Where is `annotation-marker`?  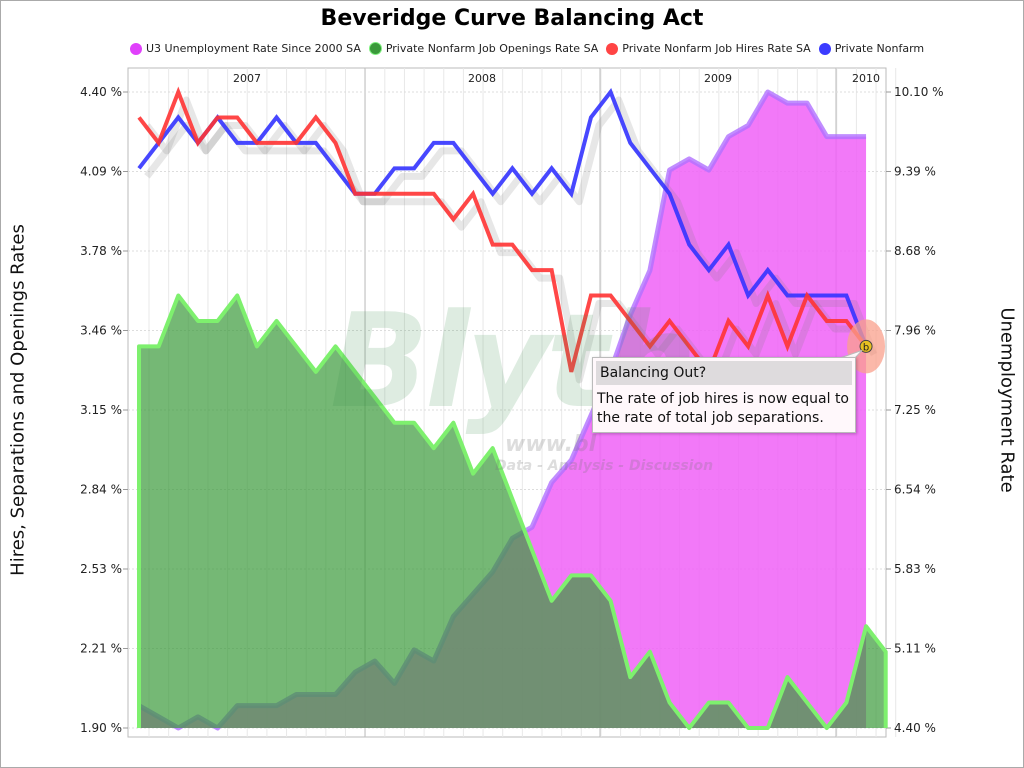
annotation-marker is located at coordinates (866, 346).